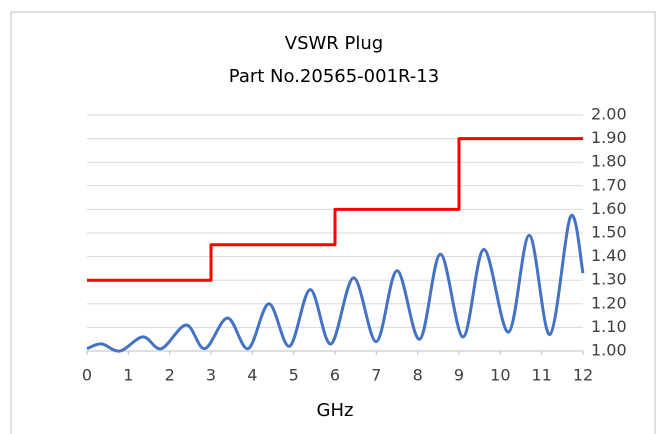  I want to click on y-tick-label: 1.20, so click(609, 302).